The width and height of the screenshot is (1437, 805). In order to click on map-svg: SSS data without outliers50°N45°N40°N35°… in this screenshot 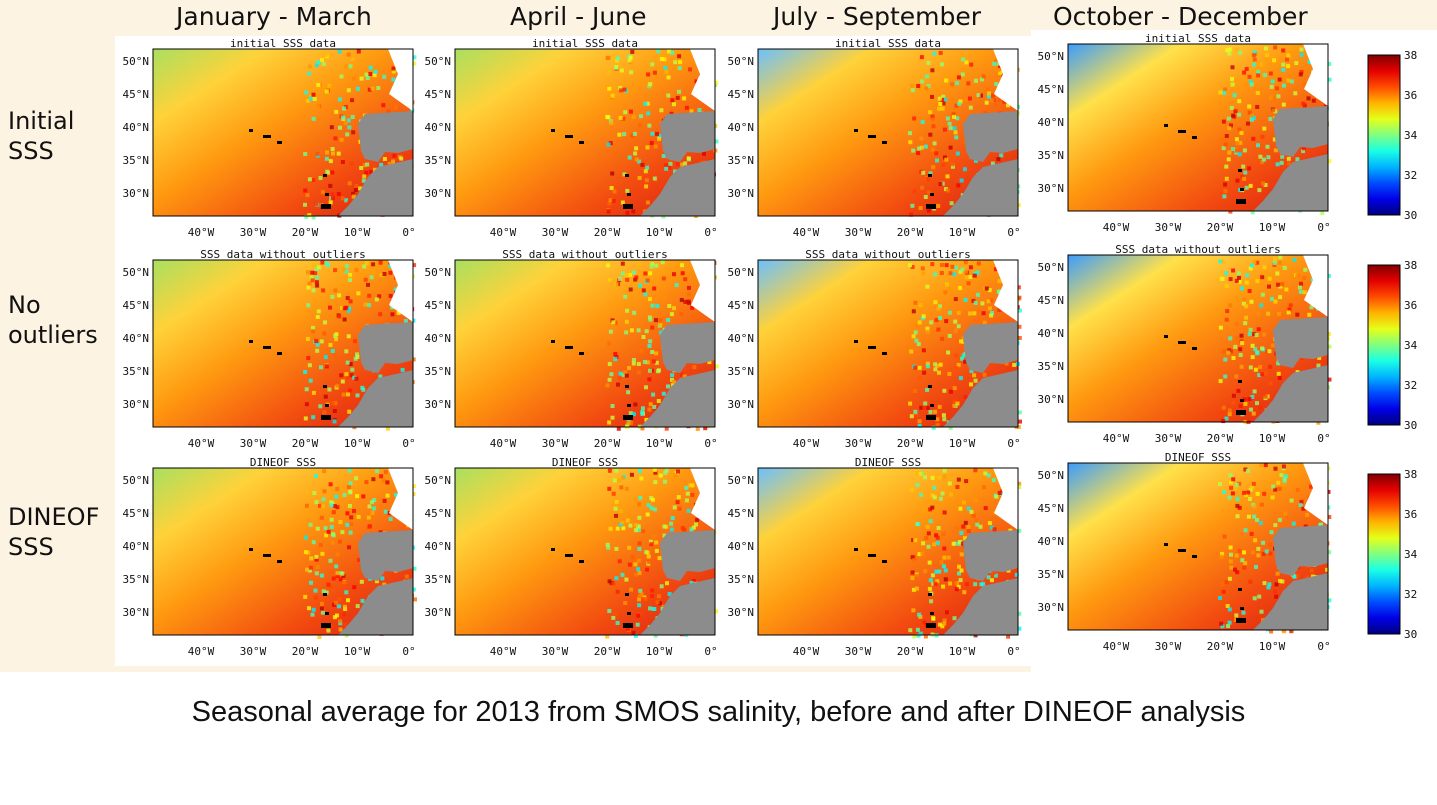, I will do `click(572, 349)`.